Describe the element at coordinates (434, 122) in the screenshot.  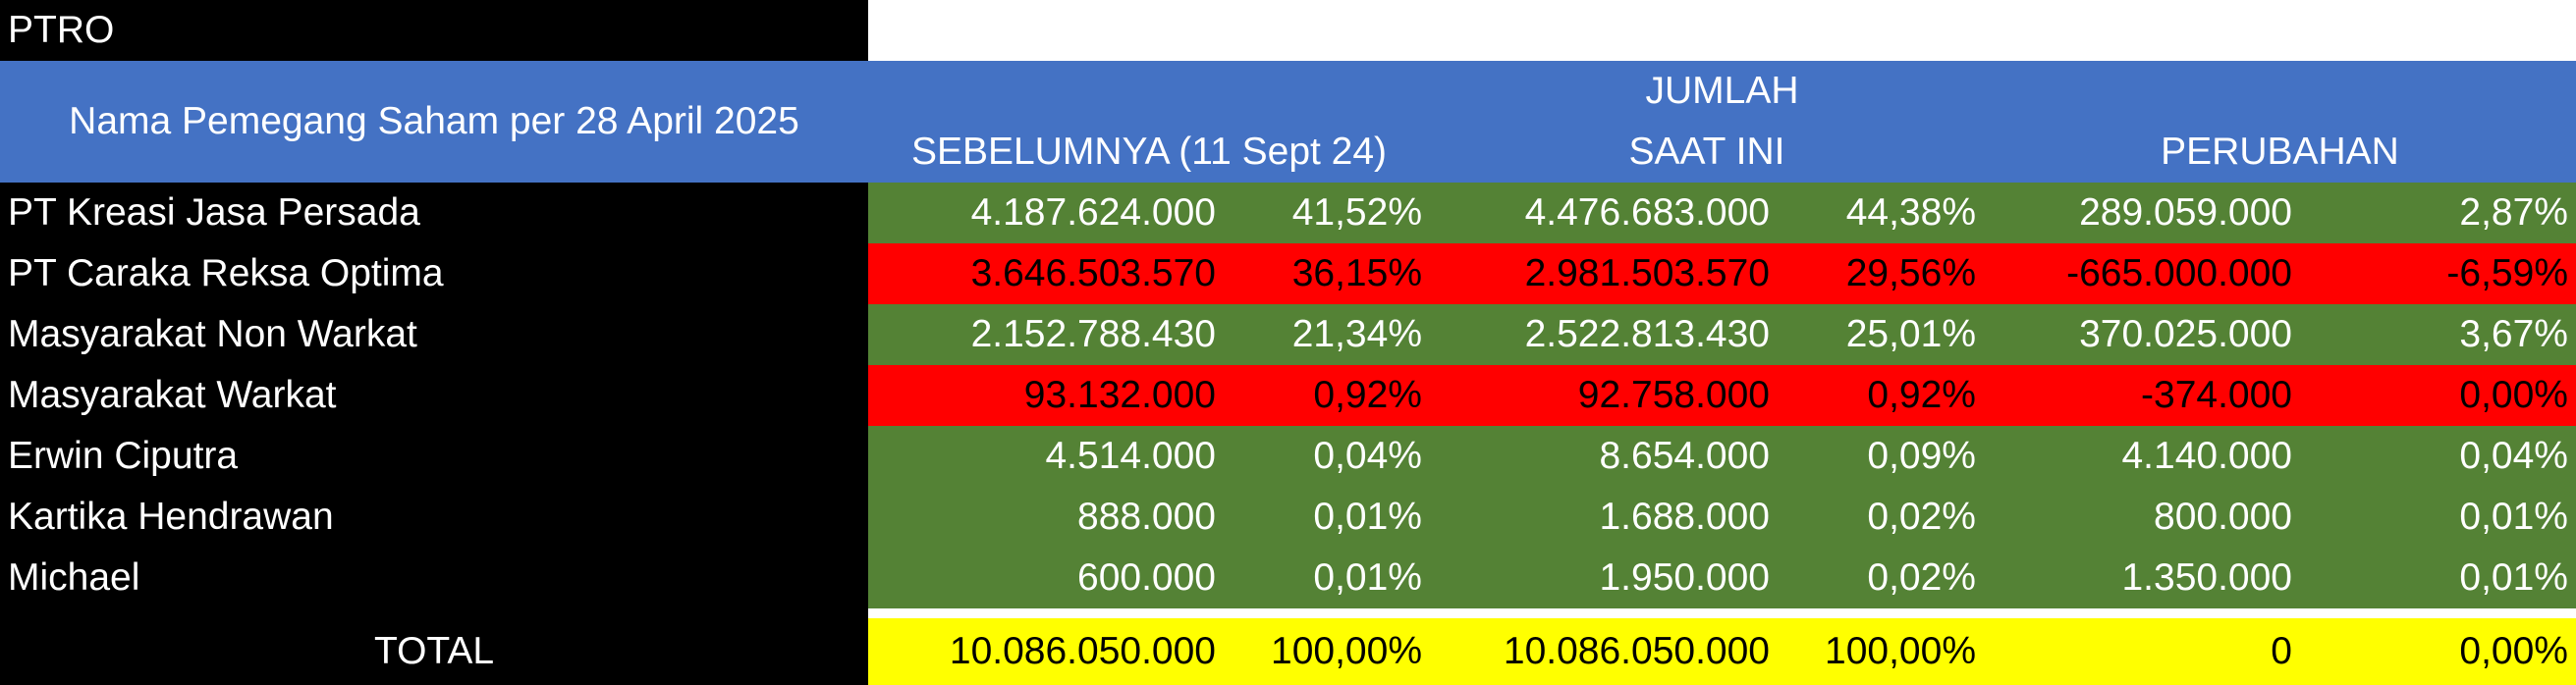
I see `header-name-column: Nama Pemegang Saham per 28 April 2025` at that location.